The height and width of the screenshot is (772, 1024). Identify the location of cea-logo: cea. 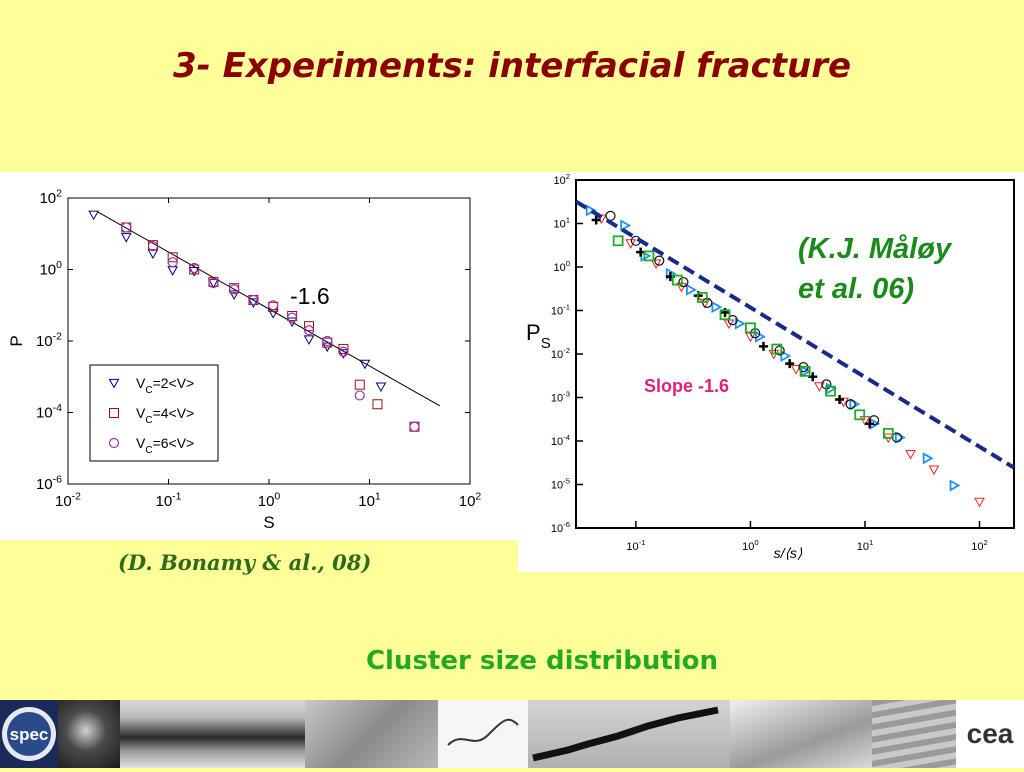
(990, 734).